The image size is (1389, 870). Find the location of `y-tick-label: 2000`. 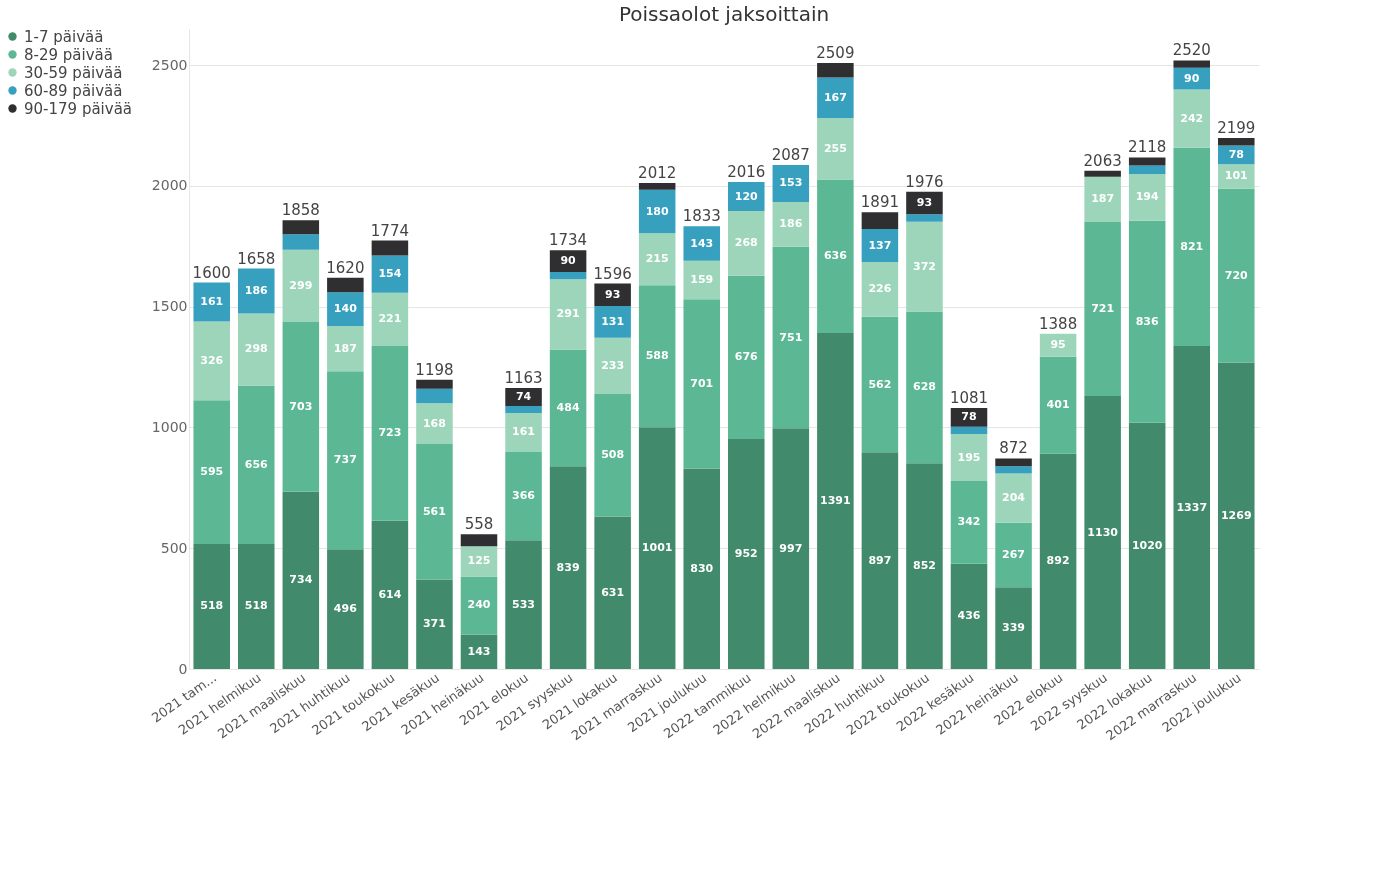

y-tick-label: 2000 is located at coordinates (169, 185).